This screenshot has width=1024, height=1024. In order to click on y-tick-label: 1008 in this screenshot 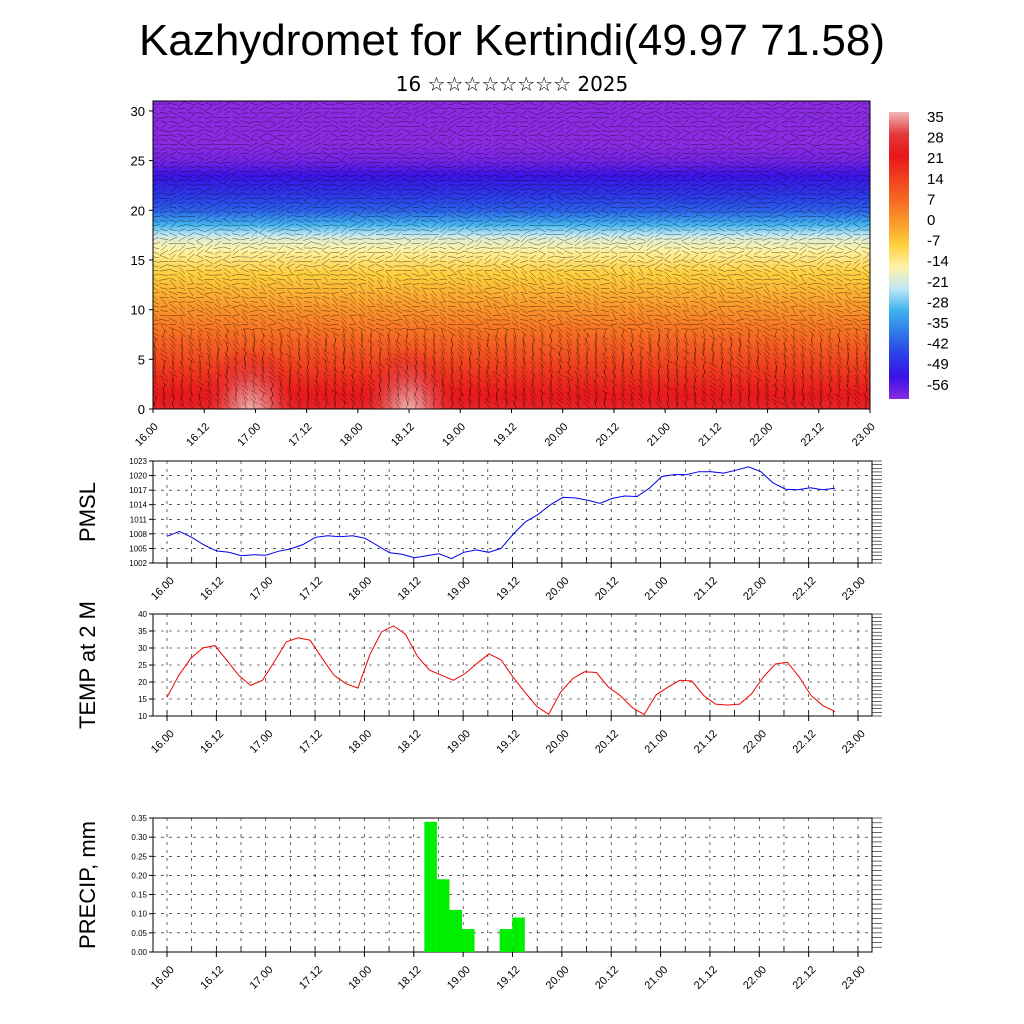, I will do `click(138, 534)`.